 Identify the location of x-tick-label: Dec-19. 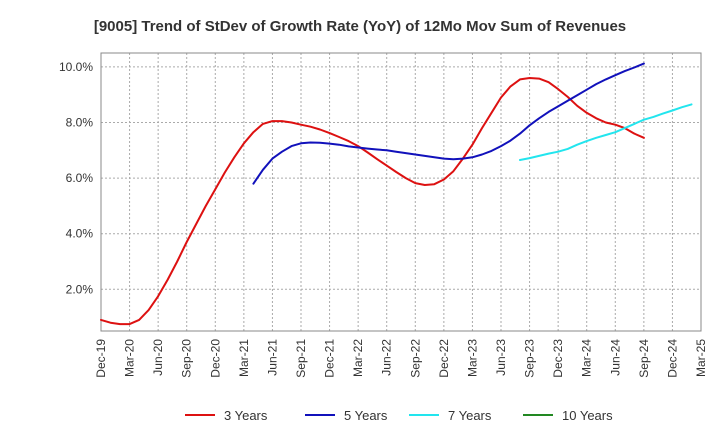
(101, 358).